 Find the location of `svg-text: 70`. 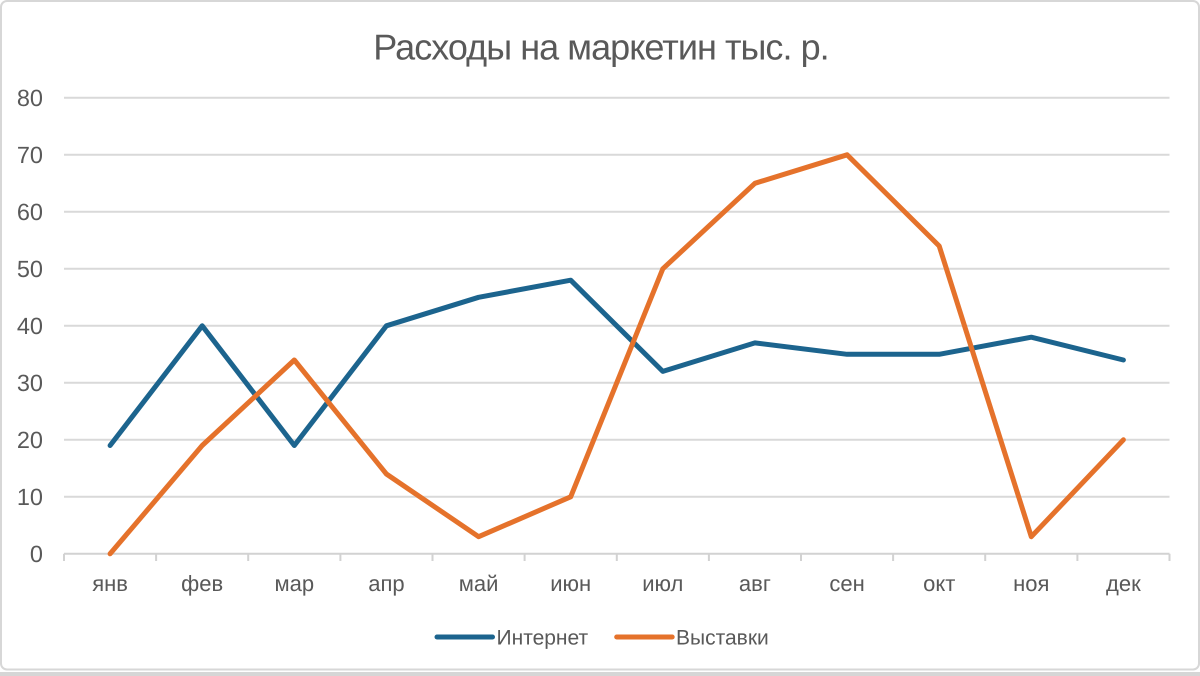

svg-text: 70 is located at coordinates (30, 155).